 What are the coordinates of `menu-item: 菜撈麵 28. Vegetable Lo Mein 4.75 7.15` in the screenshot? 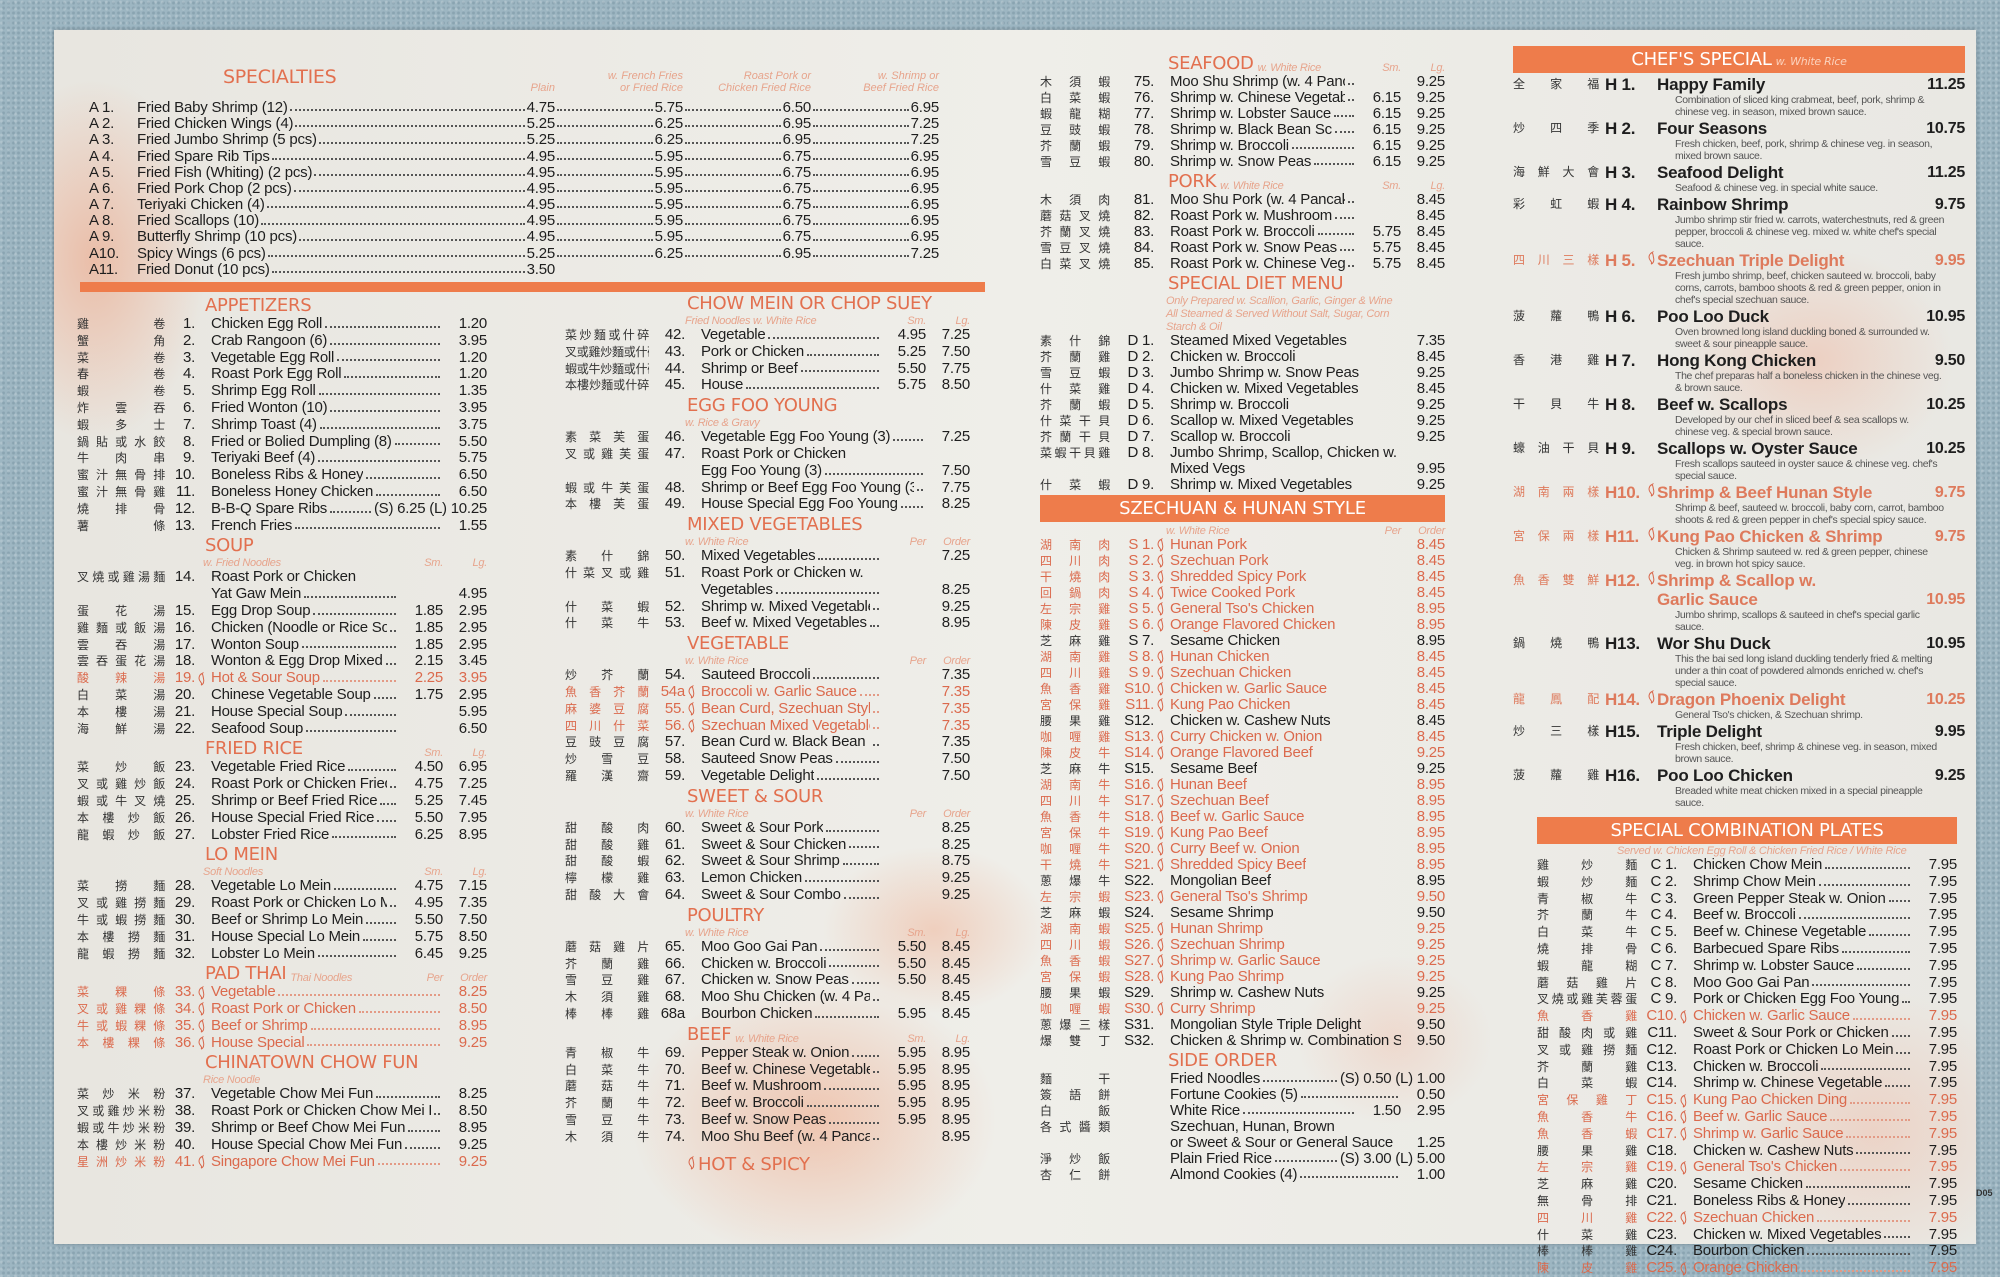 It's located at (282, 886).